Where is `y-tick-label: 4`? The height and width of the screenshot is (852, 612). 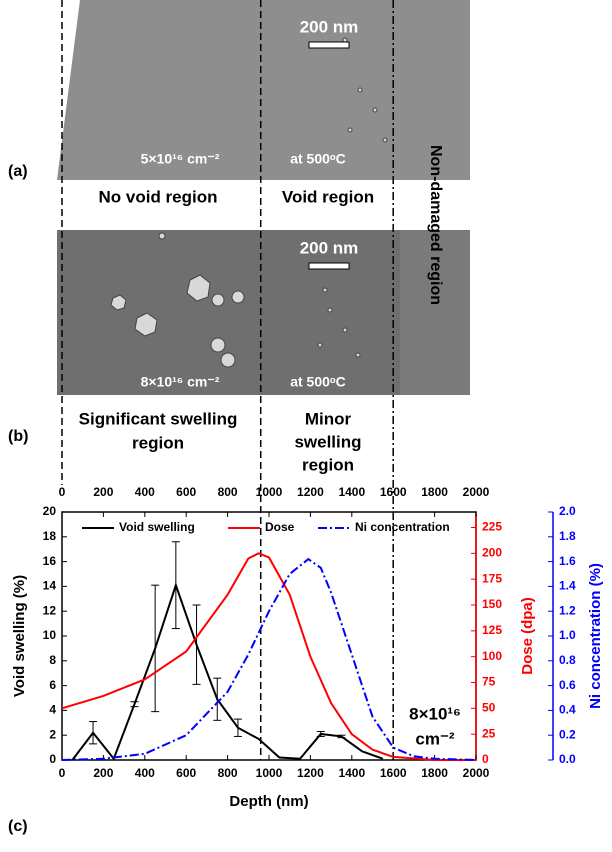
y-tick-label: 4 is located at coordinates (52, 710).